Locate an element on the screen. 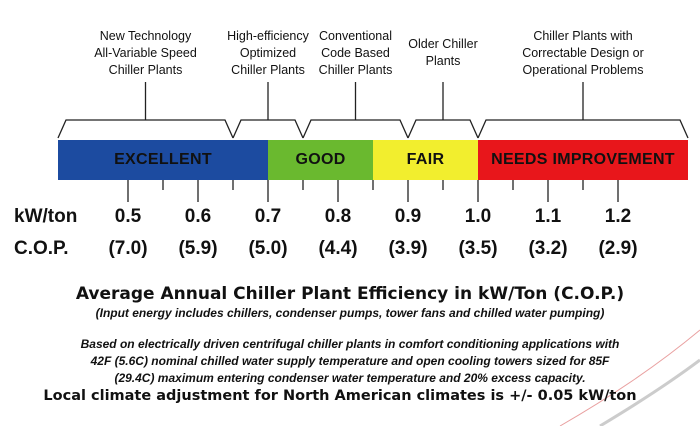  category-label: High-efficiency Optimized Chiller Plants is located at coordinates (268, 53).